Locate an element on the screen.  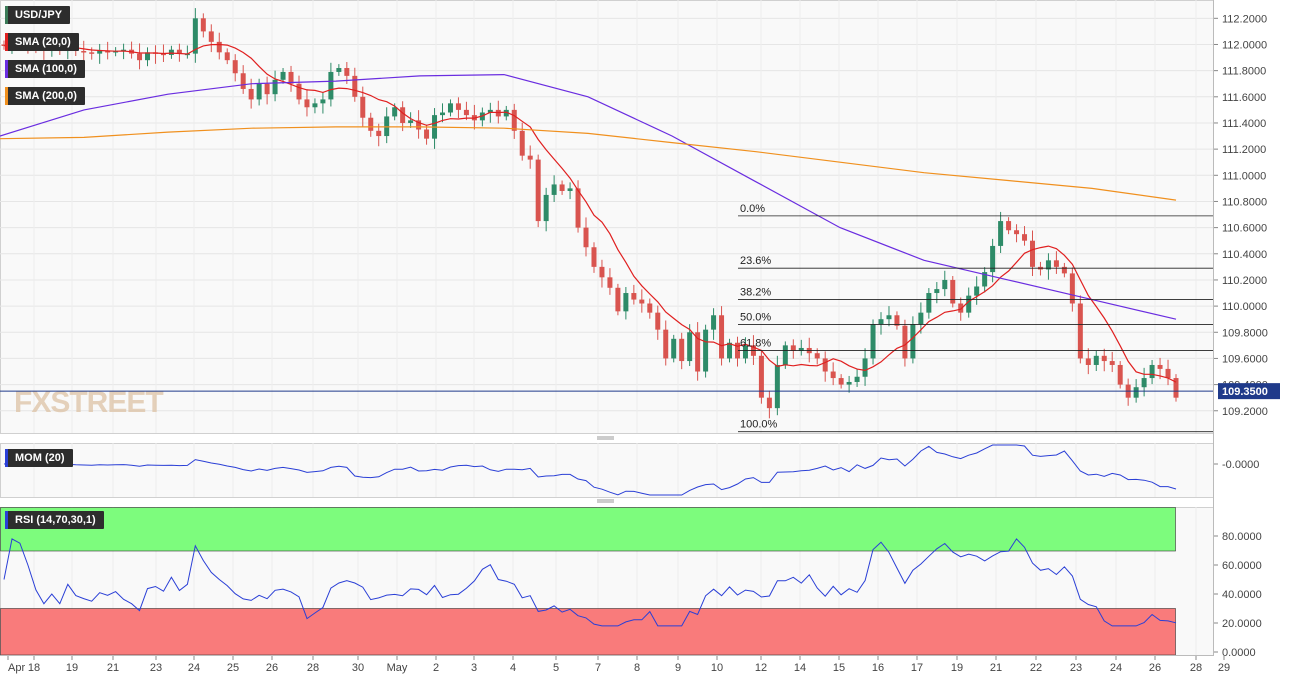
x-tick-label: 14 is located at coordinates (800, 668).